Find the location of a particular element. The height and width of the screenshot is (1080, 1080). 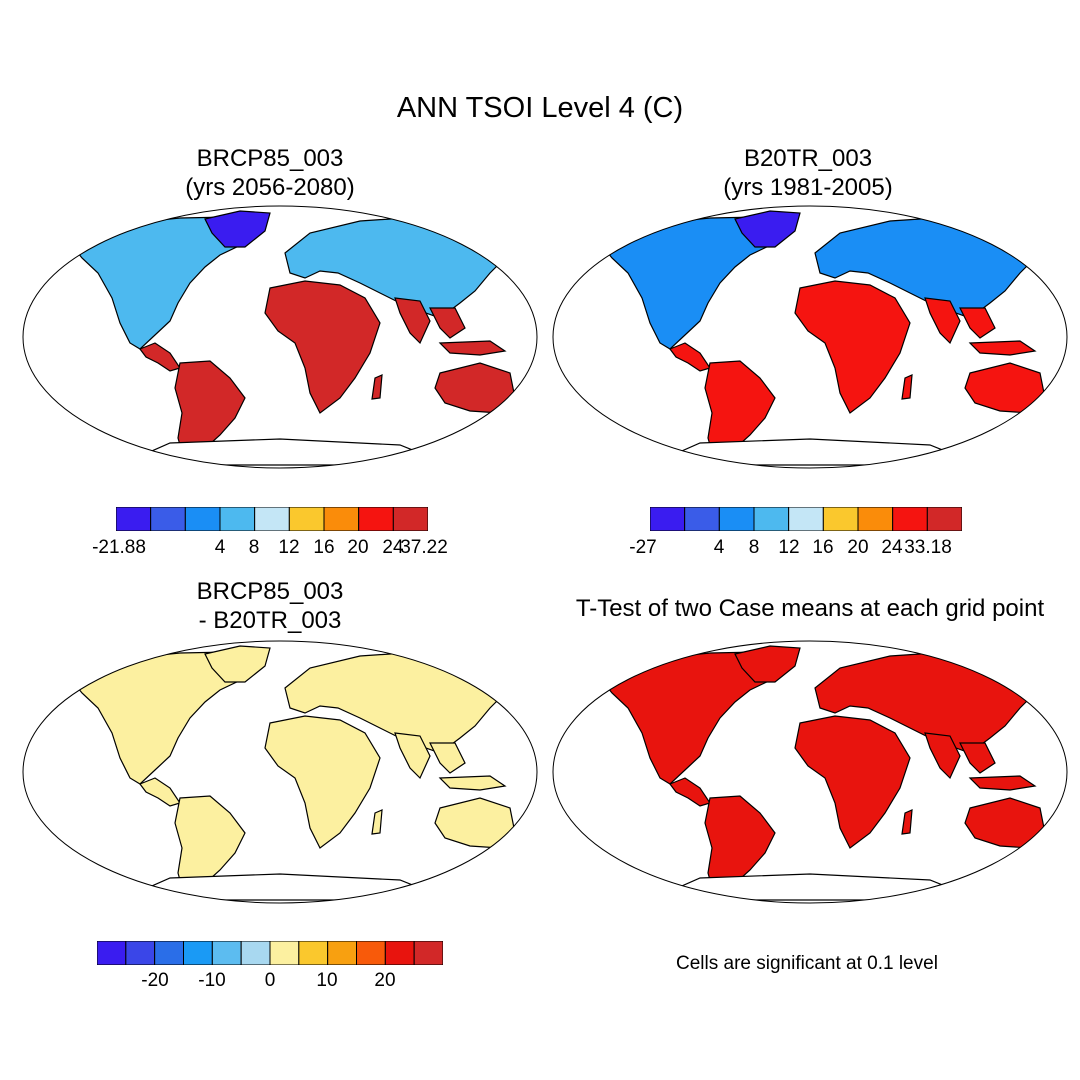

colorbar-control-label: -27 is located at coordinates (643, 547).